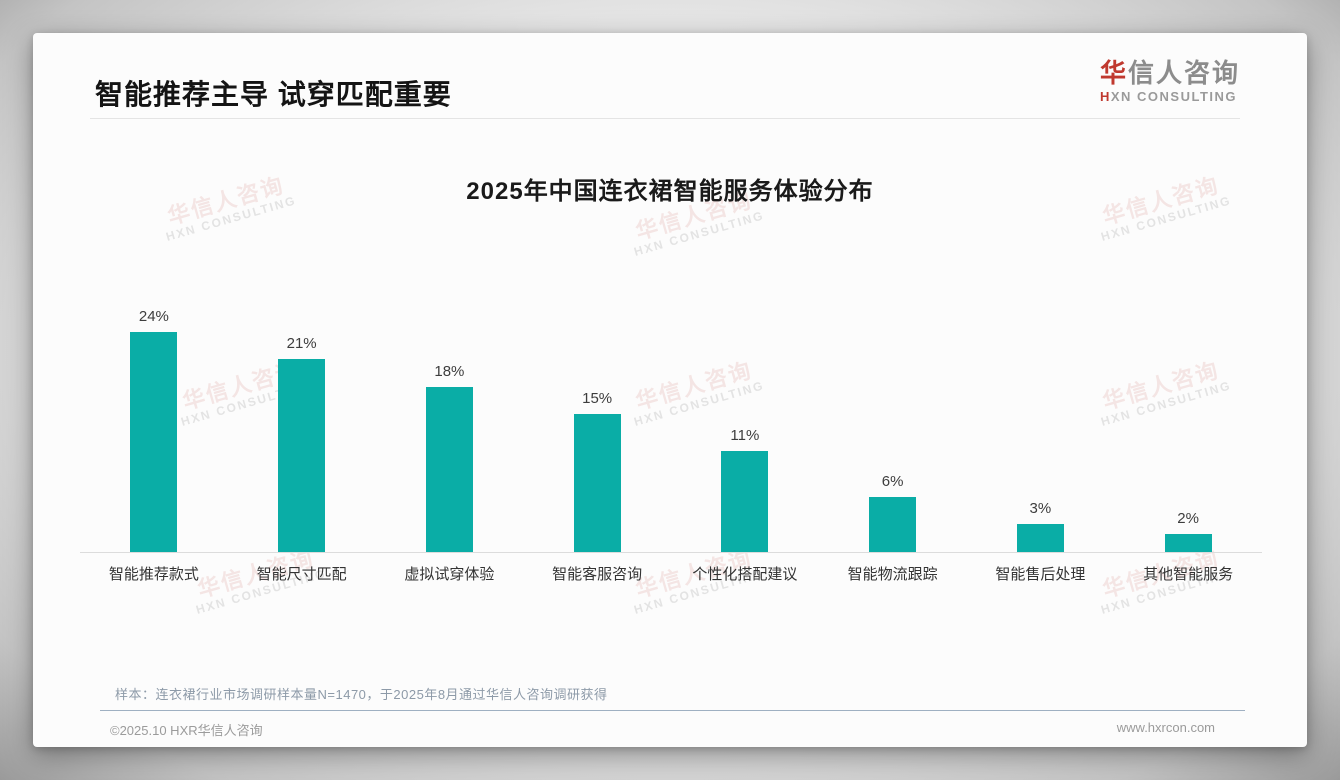  I want to click on bar-column: 3%, so click(1041, 526).